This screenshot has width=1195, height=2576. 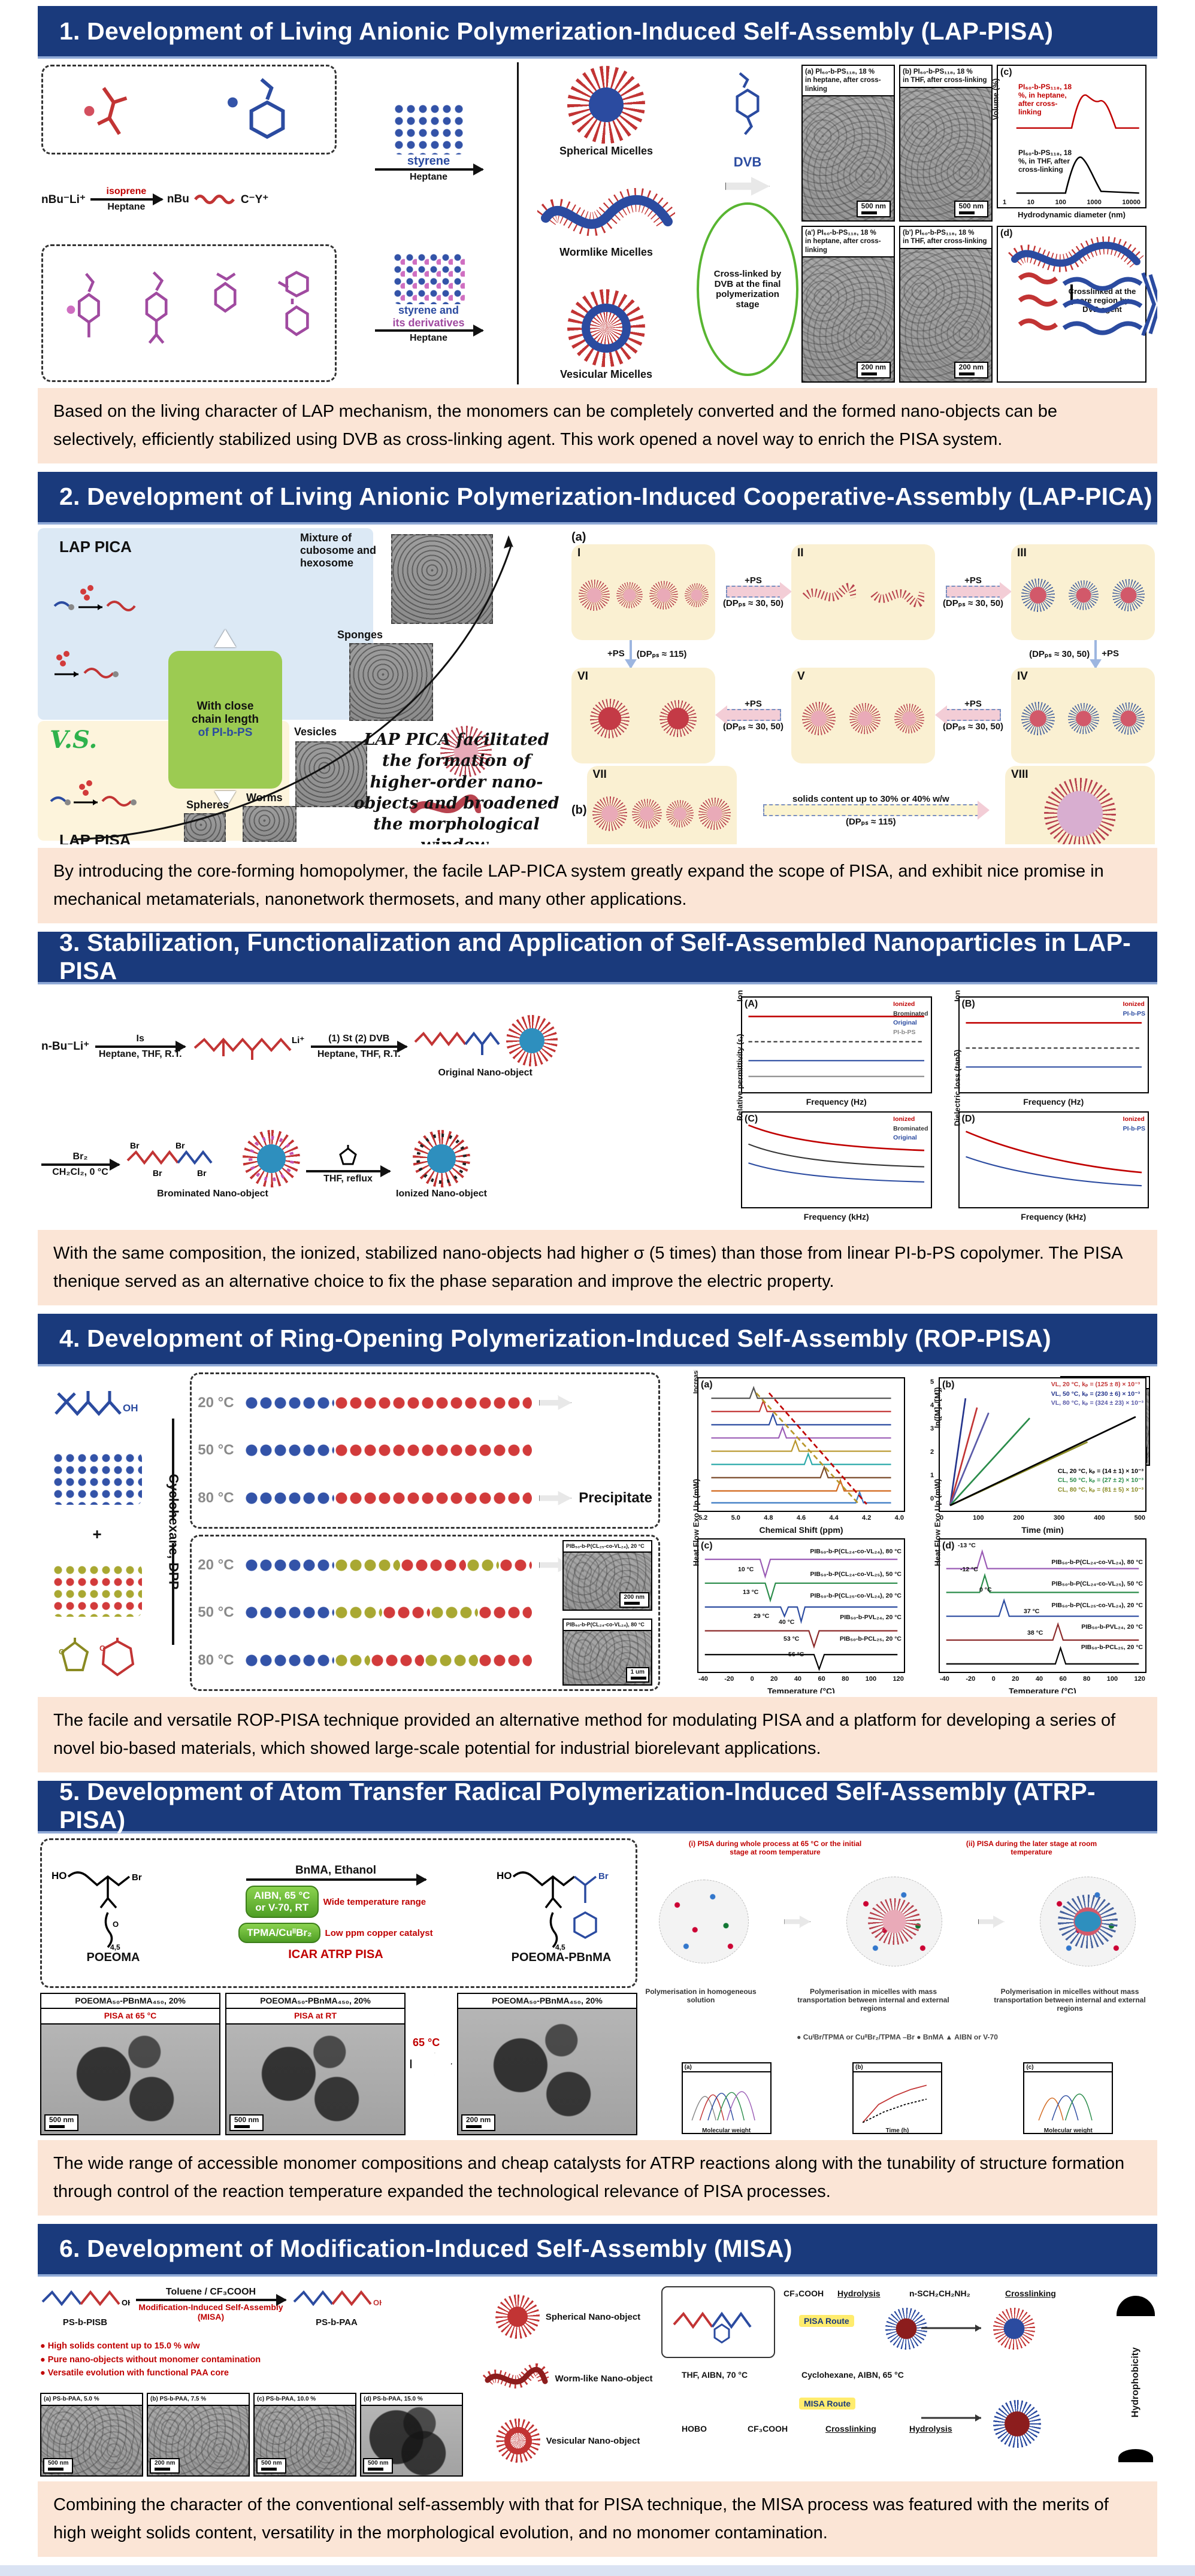 What do you see at coordinates (429, 330) in the screenshot?
I see `route2-arrow` at bounding box center [429, 330].